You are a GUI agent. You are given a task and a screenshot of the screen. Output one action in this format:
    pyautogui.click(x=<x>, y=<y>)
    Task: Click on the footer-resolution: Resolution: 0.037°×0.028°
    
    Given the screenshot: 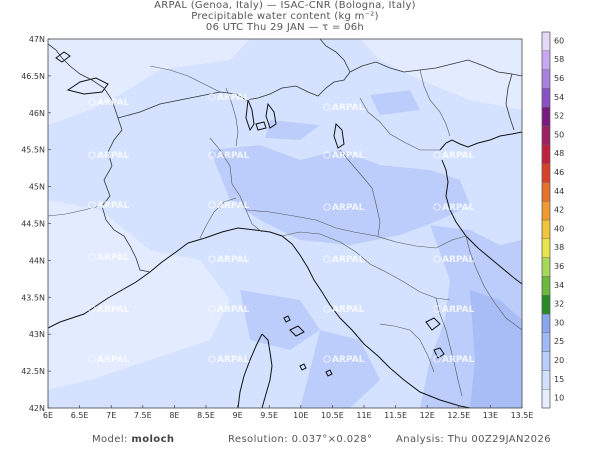 What is the action you would take?
    pyautogui.click(x=300, y=439)
    